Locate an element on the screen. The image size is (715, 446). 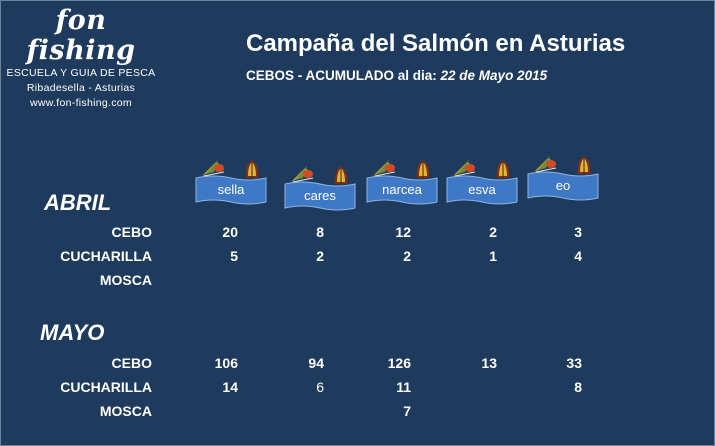
logo-tagline: ESCUELA Y GUIA DE PESCA is located at coordinates (81, 73).